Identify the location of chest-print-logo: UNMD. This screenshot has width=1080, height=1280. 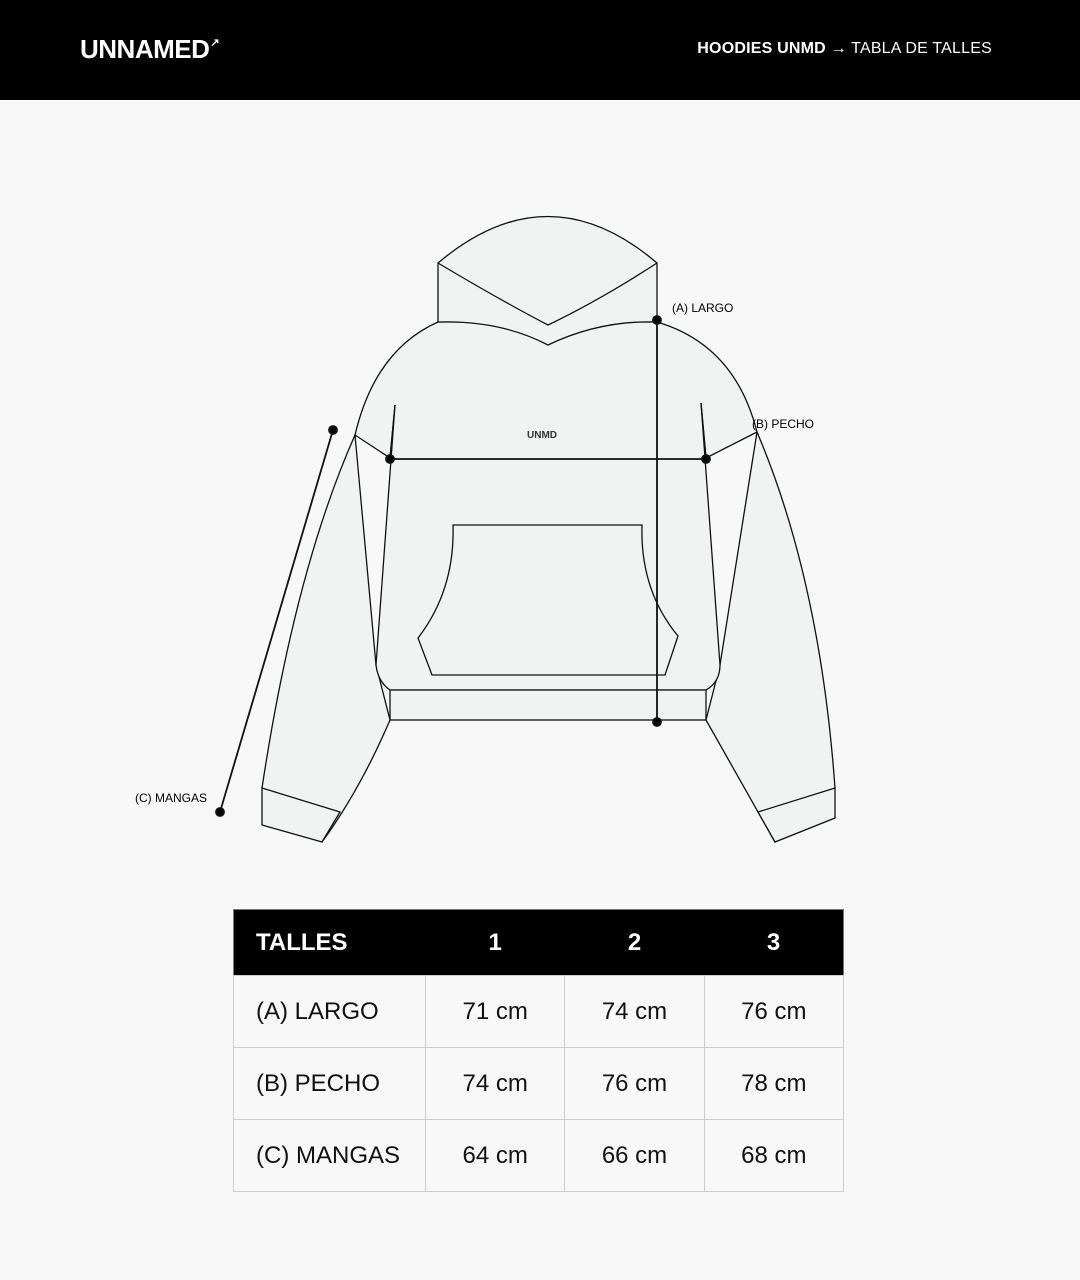
(542, 435).